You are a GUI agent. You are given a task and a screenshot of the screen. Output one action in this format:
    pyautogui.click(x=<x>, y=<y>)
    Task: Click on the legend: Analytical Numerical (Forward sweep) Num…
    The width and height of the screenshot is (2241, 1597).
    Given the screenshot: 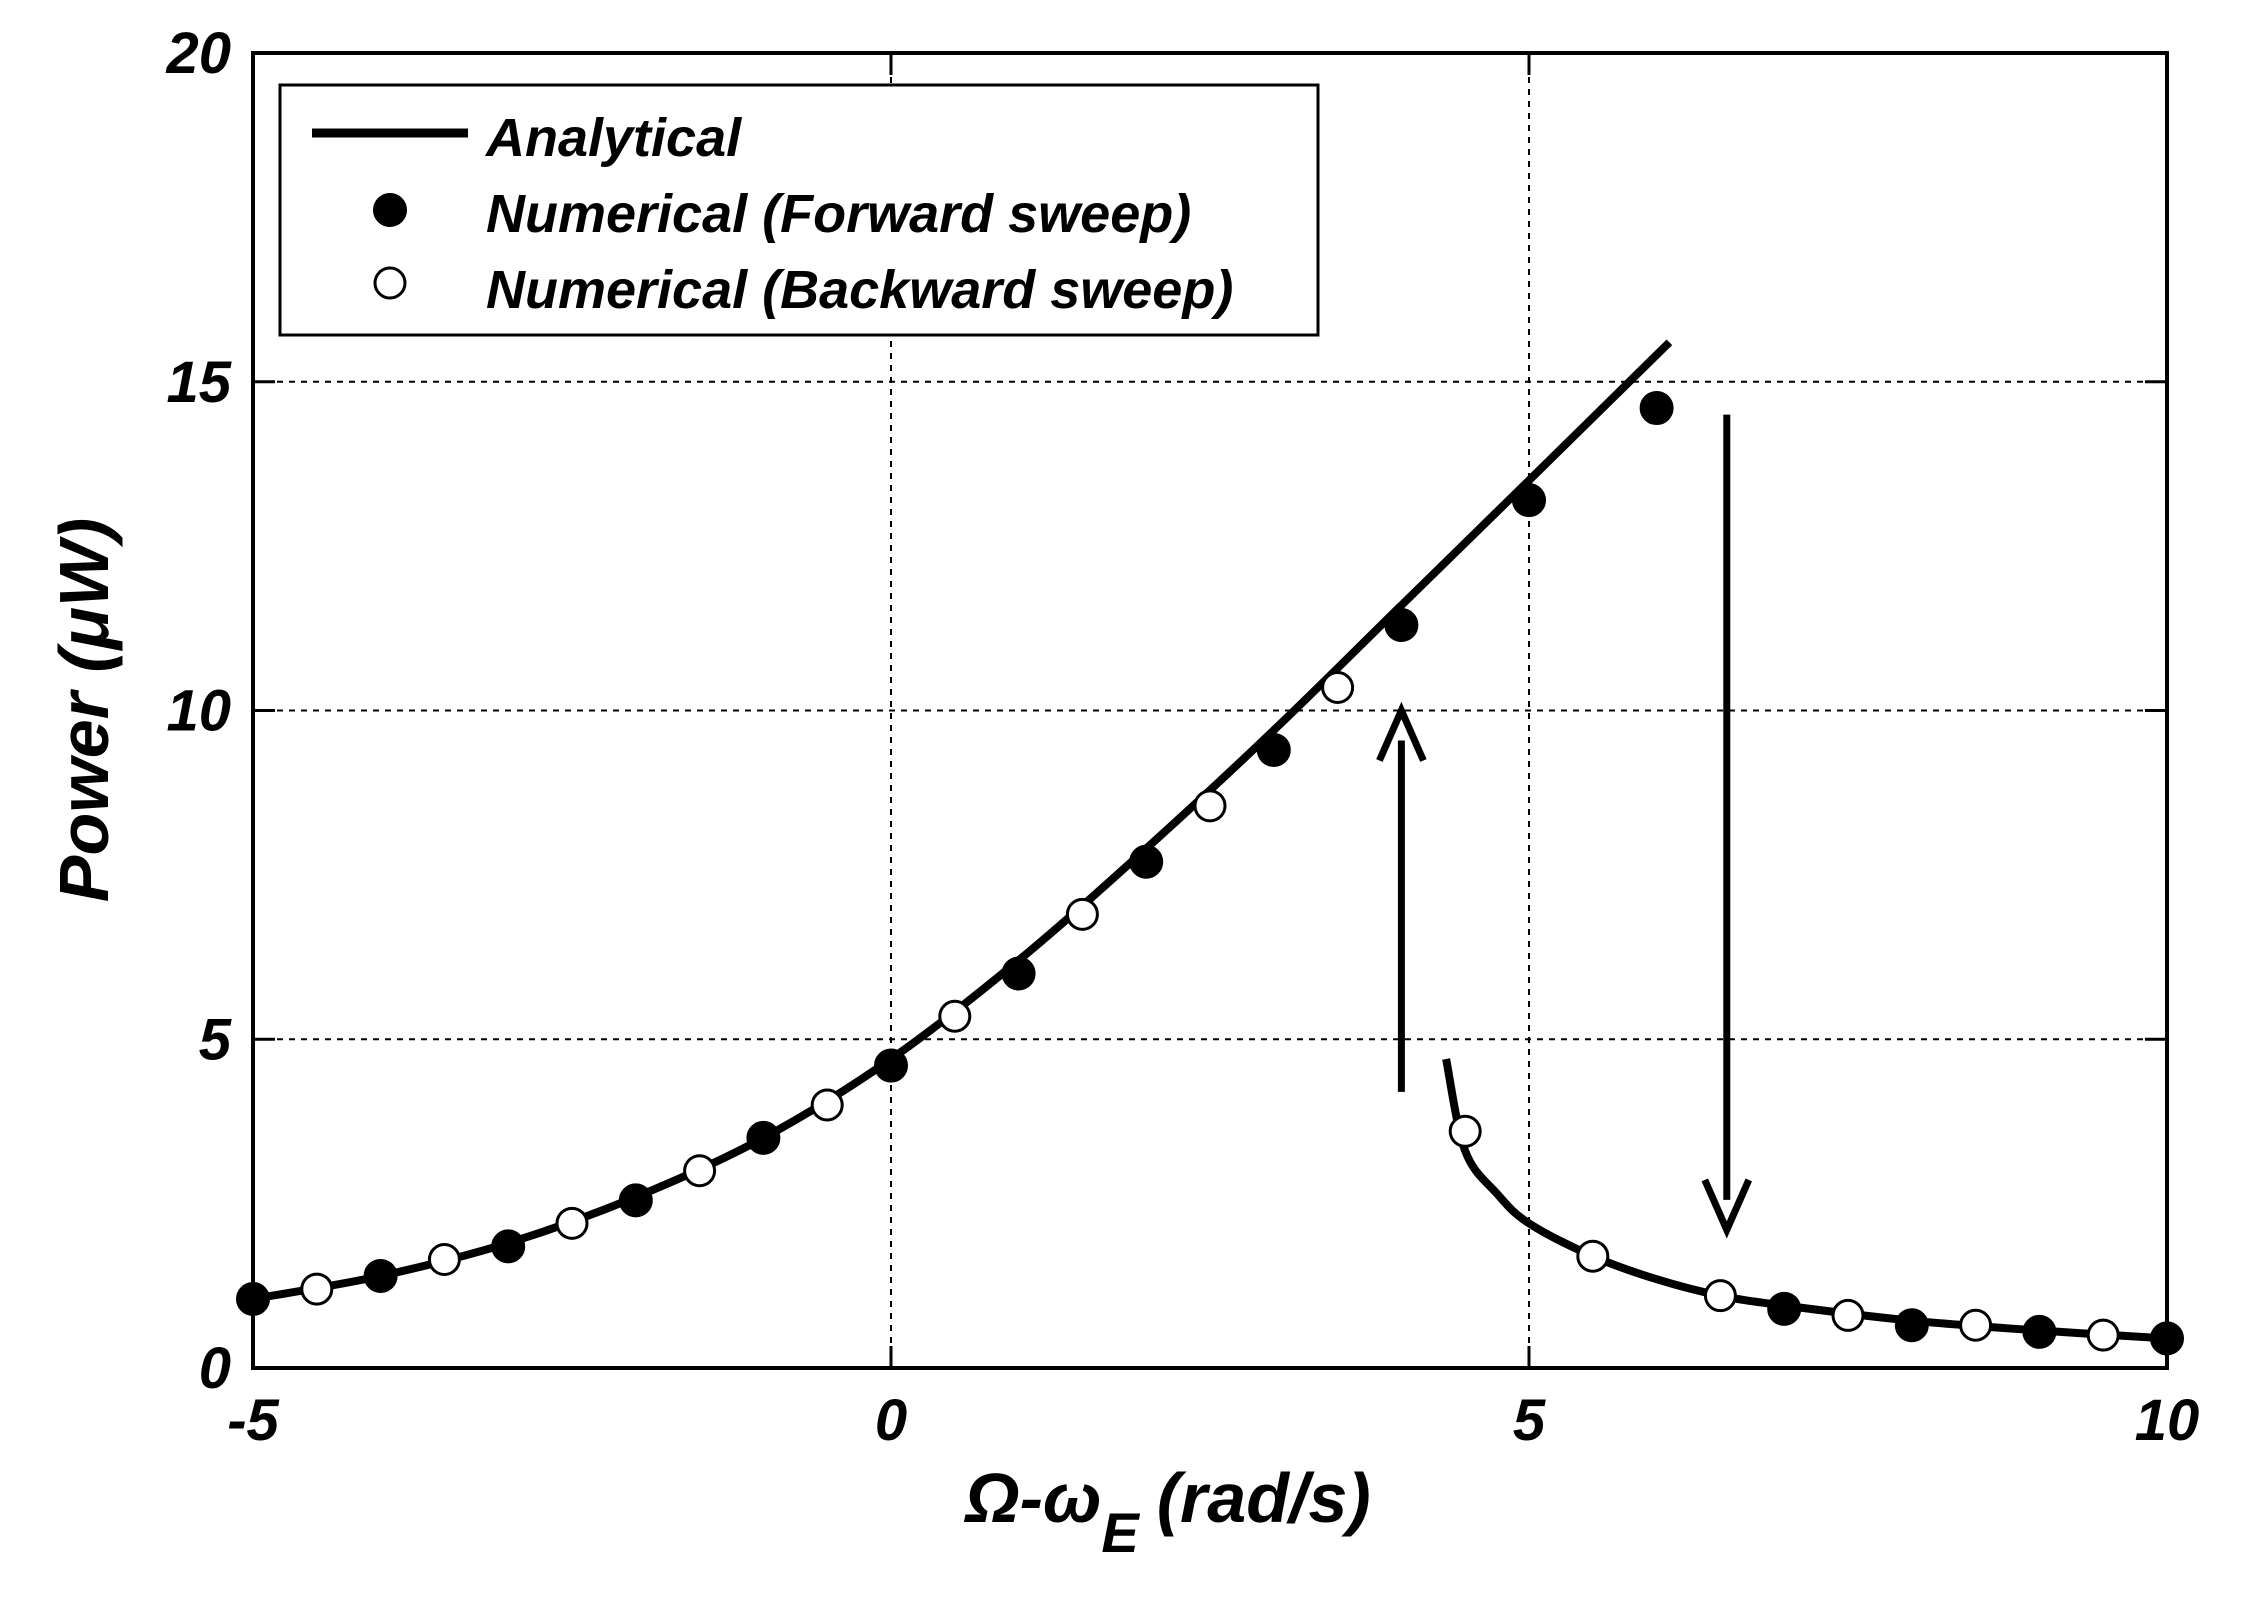 What is the action you would take?
    pyautogui.click(x=799, y=210)
    